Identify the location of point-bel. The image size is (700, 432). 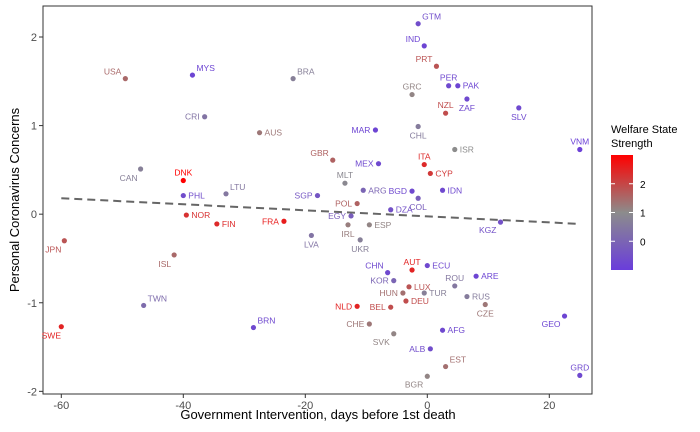
(391, 307).